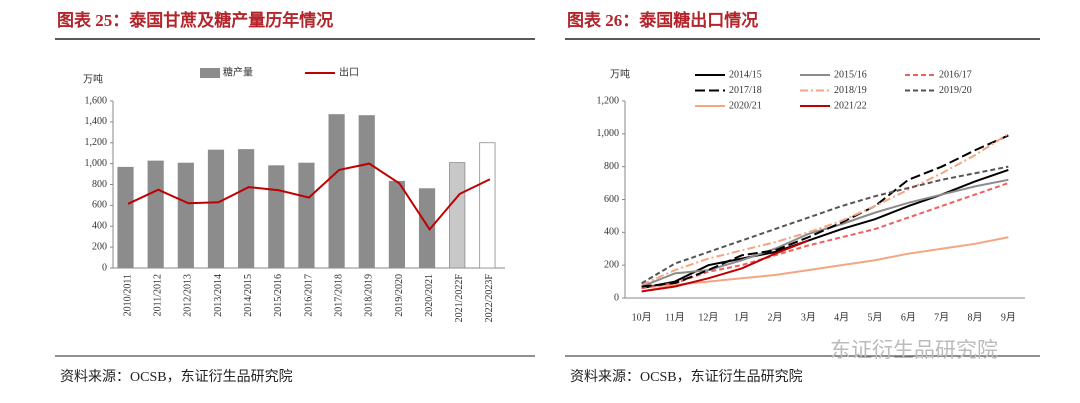 The image size is (1080, 403). Describe the element at coordinates (745, 105) in the screenshot. I see `legend-label: 2020/21` at that location.